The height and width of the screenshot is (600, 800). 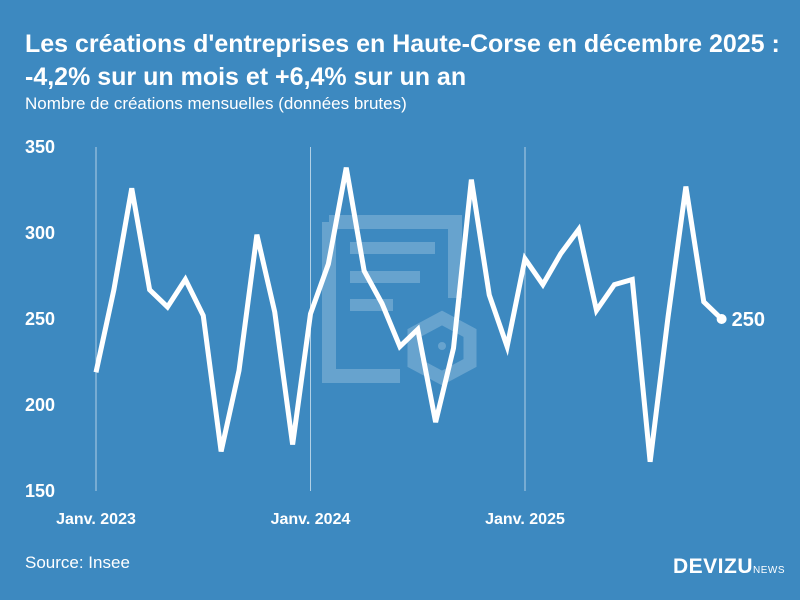 What do you see at coordinates (40, 405) in the screenshot?
I see `y-tick-label: 200` at bounding box center [40, 405].